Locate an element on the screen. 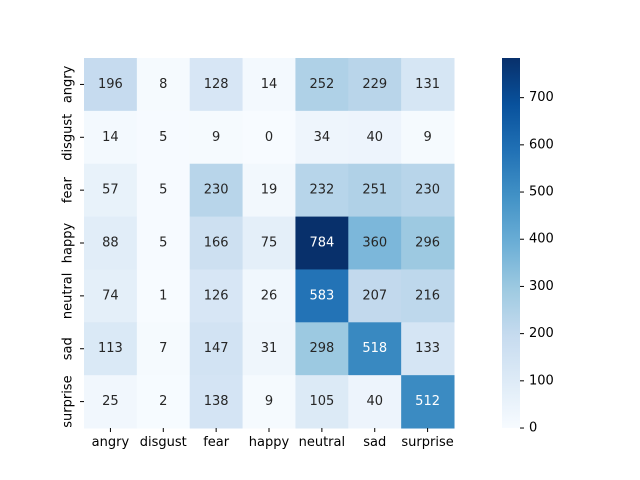  colorbar: 0 100 200 300 400 500 600 700 is located at coordinates (528, 247).